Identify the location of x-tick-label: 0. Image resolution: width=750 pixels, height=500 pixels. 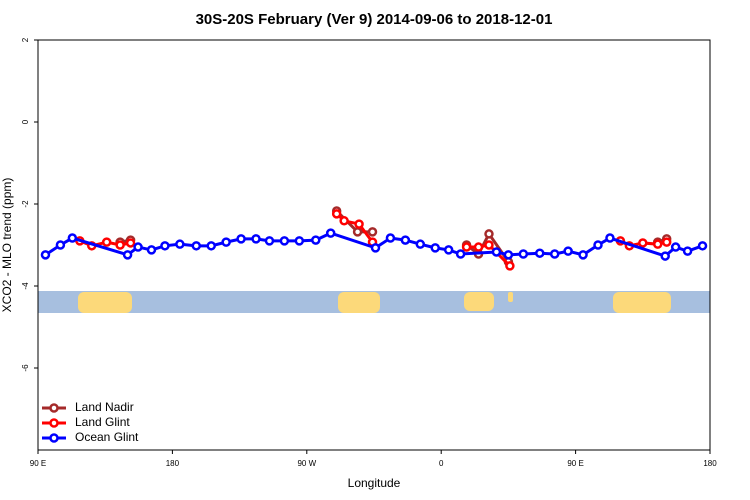
(441, 463).